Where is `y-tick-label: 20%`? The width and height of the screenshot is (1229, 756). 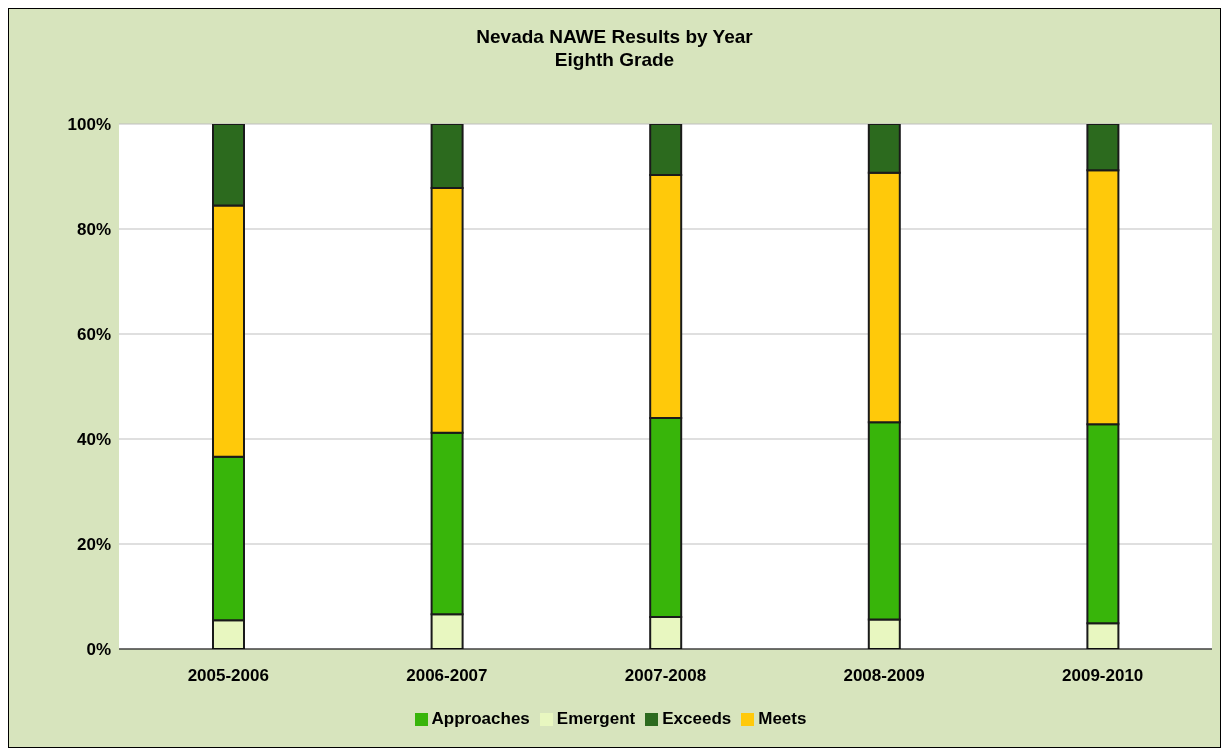 y-tick-label: 20% is located at coordinates (93, 545).